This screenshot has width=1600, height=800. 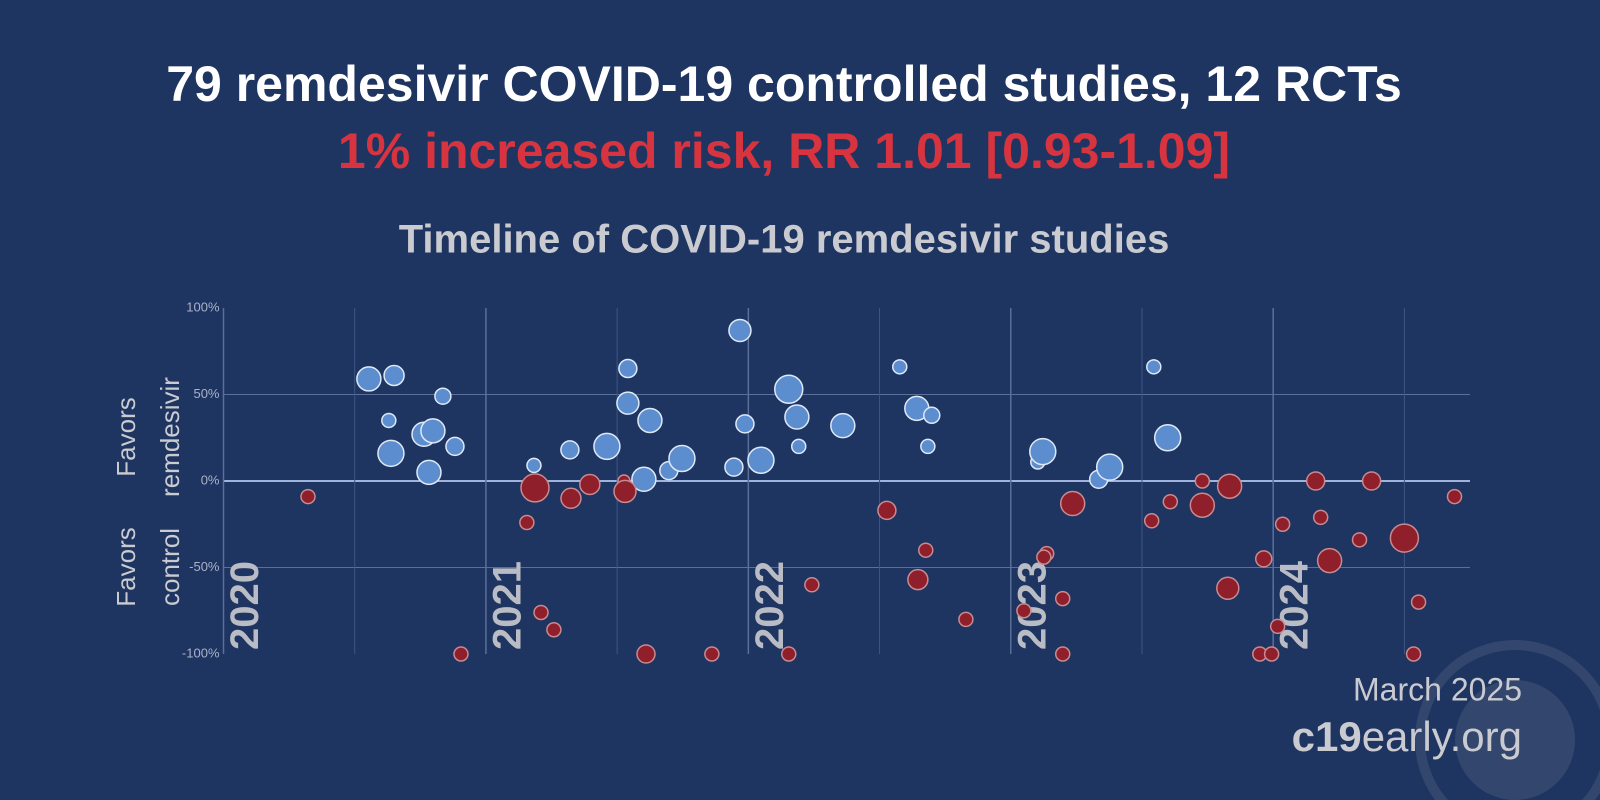 What do you see at coordinates (770, 605) in the screenshot?
I see `x-tick-label: 2022` at bounding box center [770, 605].